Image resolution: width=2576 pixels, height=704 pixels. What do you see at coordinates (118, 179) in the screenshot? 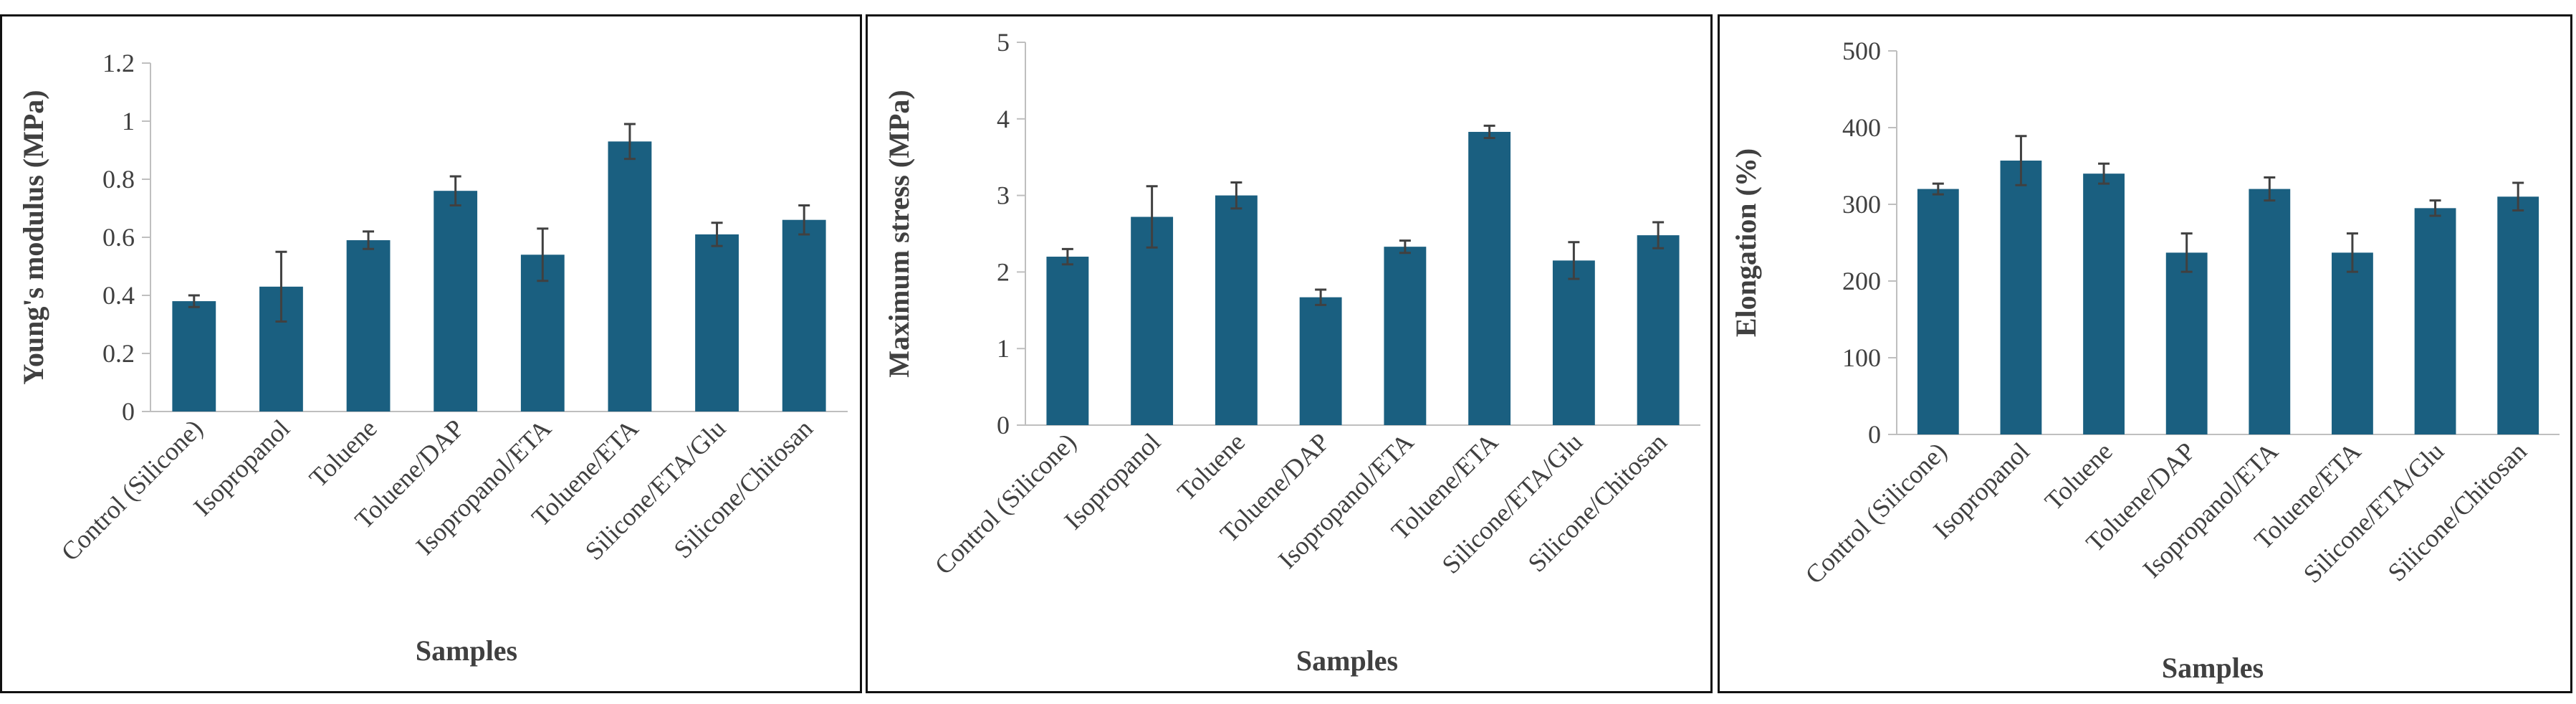
I see `y-tick-label: 0.8` at bounding box center [118, 179].